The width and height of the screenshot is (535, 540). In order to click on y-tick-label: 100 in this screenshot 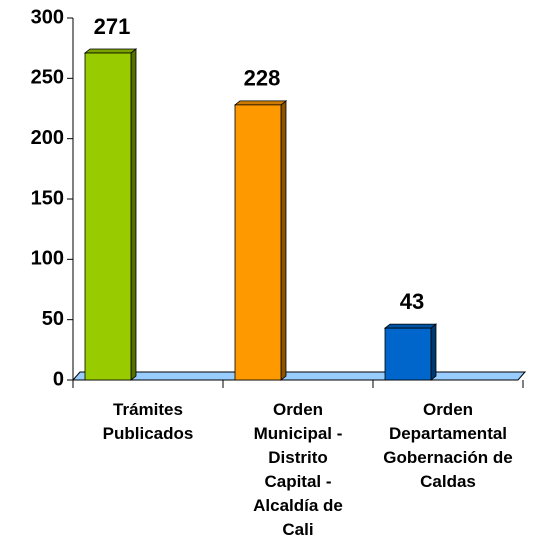, I will do `click(47, 259)`.